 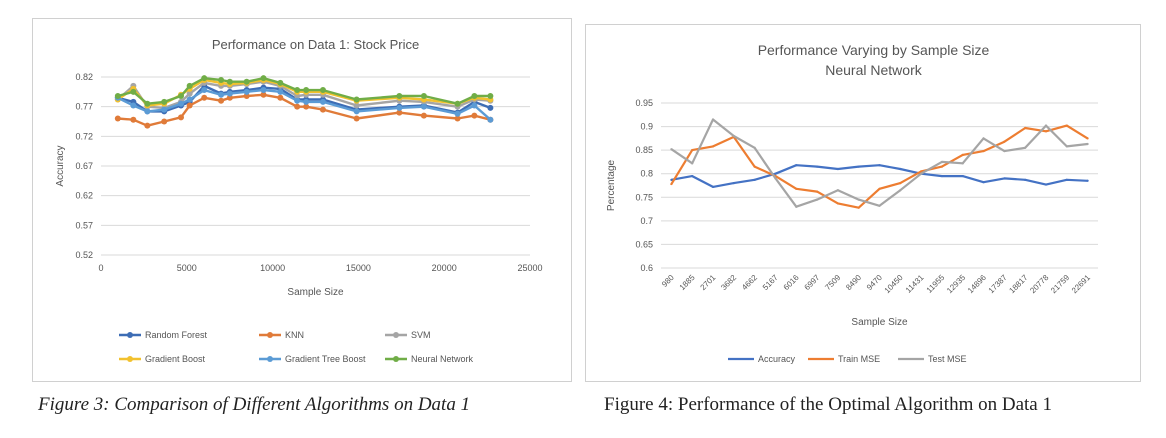 I want to click on chart-2-legend-label: Train MSE, so click(x=859, y=359).